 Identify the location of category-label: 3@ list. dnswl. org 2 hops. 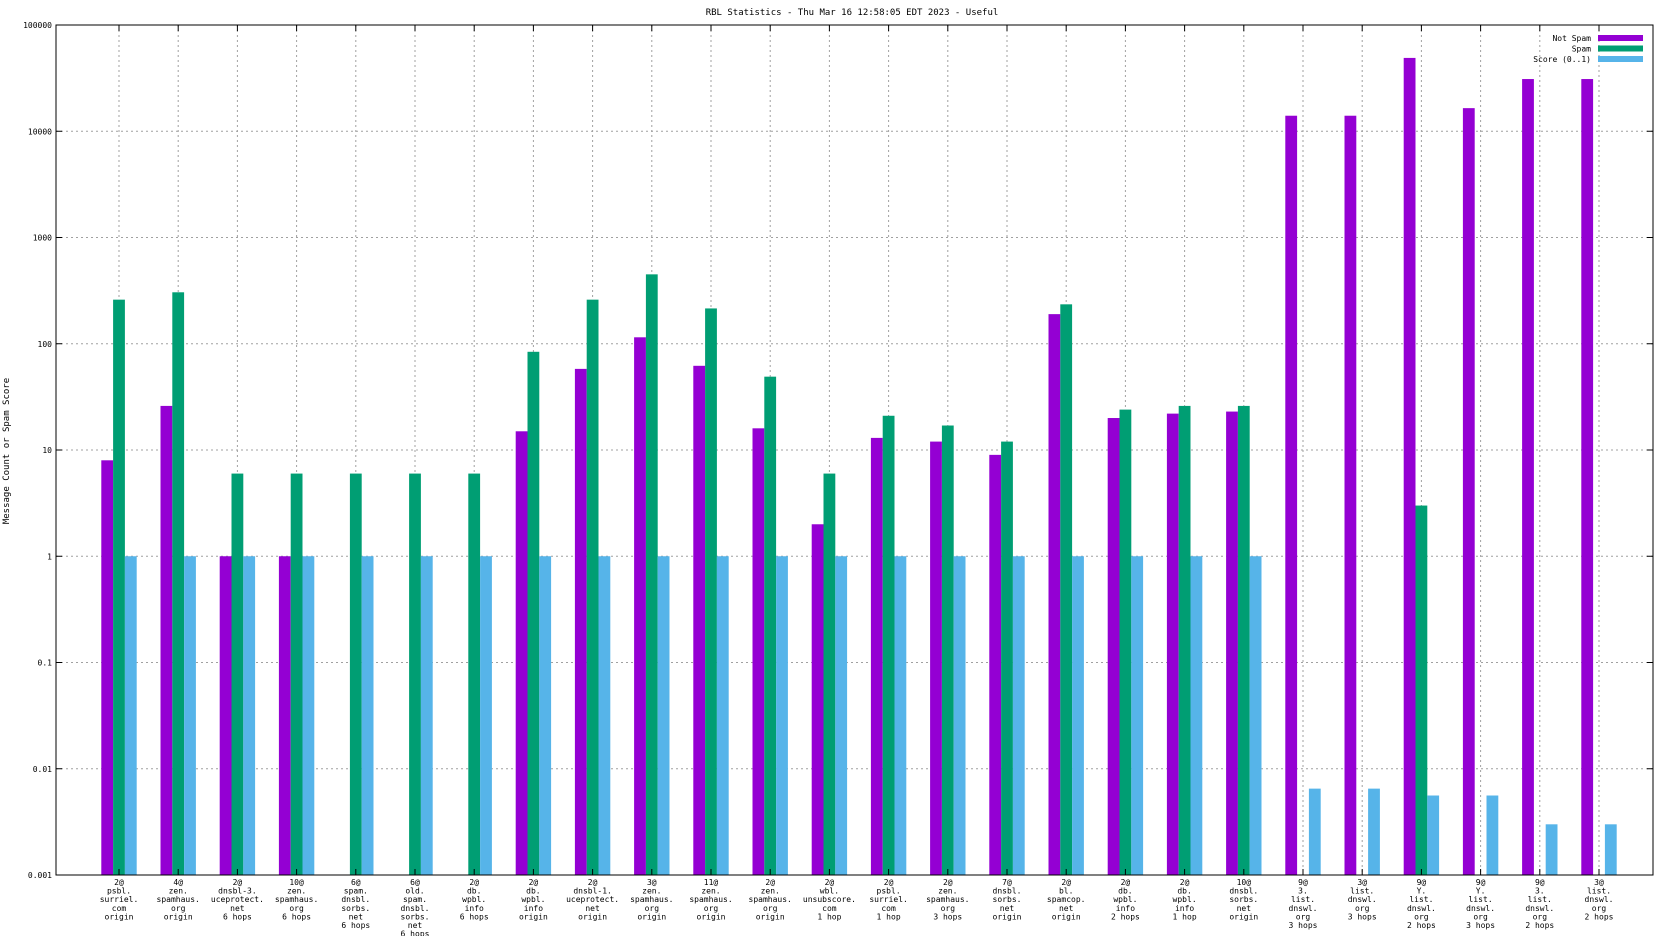
(1599, 899).